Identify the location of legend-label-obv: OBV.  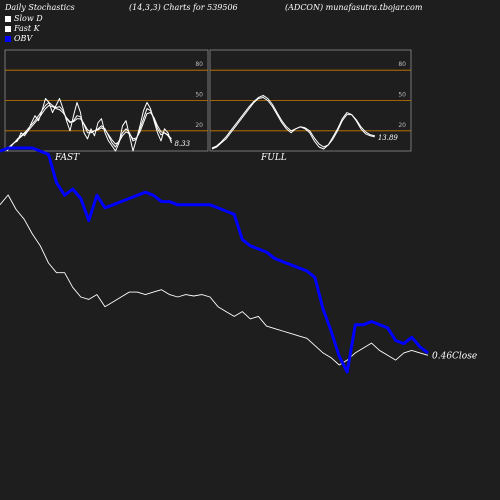
(23, 38).